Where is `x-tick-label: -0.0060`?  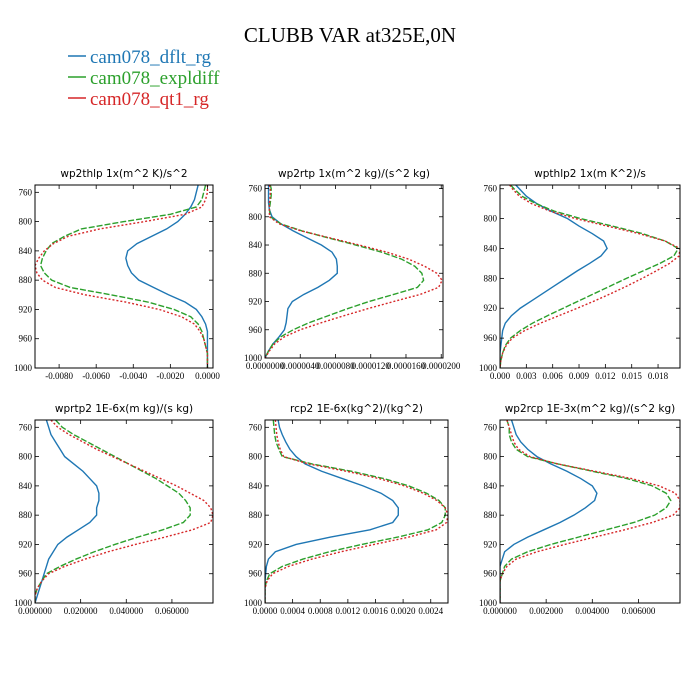 x-tick-label: -0.0060 is located at coordinates (96, 376).